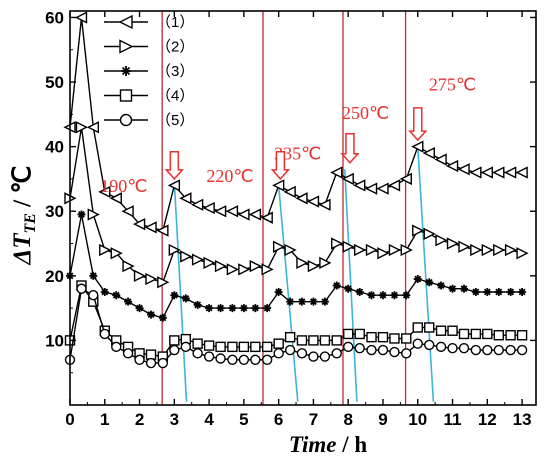 This screenshot has width=550, height=461. What do you see at coordinates (149, 96) in the screenshot?
I see `legend-entry: （4）` at bounding box center [149, 96].